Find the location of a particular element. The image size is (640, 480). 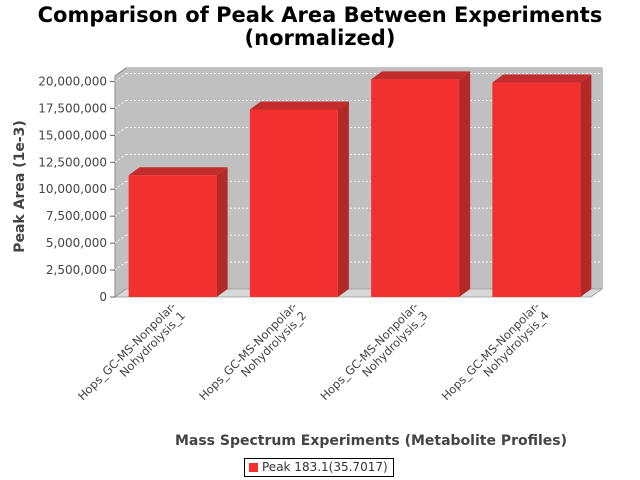

y-tick-label: 0 is located at coordinates (103, 297).